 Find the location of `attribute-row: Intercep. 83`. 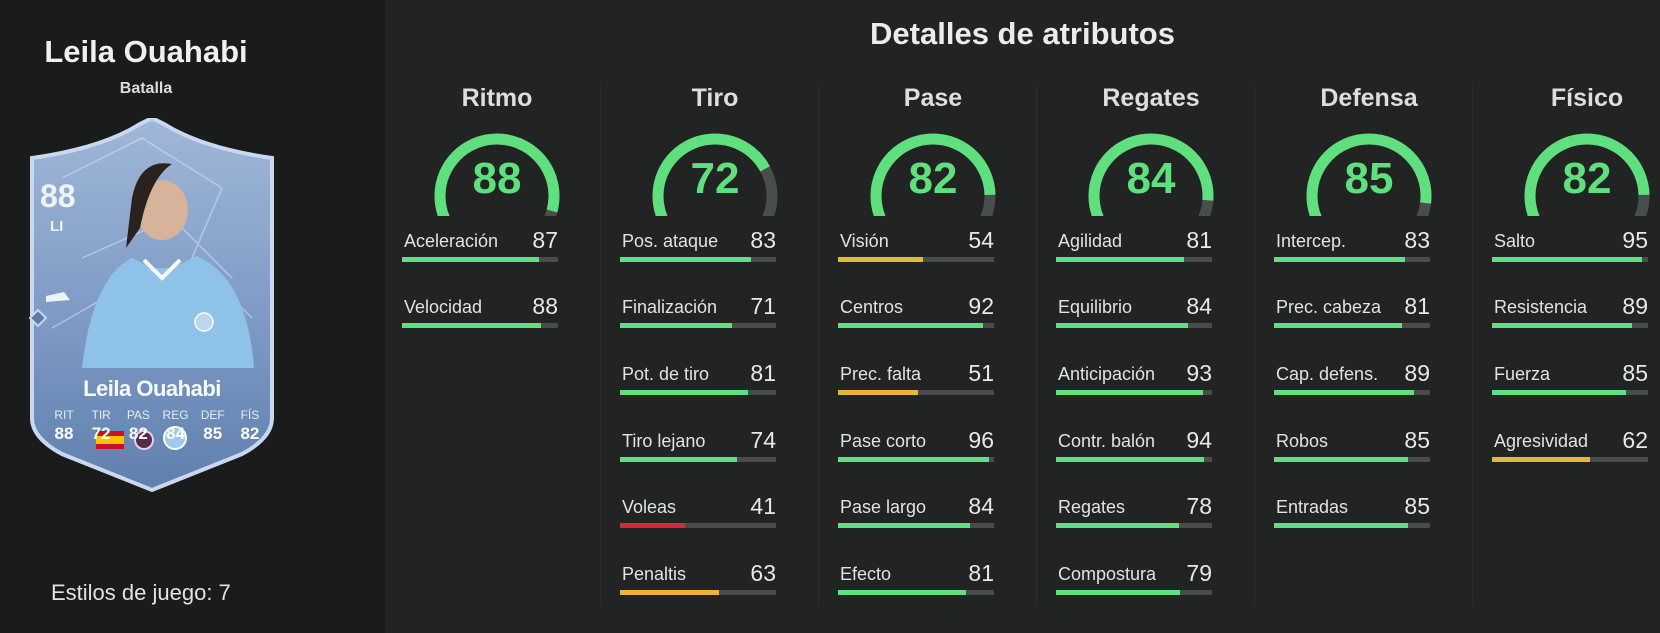

attribute-row: Intercep. 83 is located at coordinates (1354, 249).